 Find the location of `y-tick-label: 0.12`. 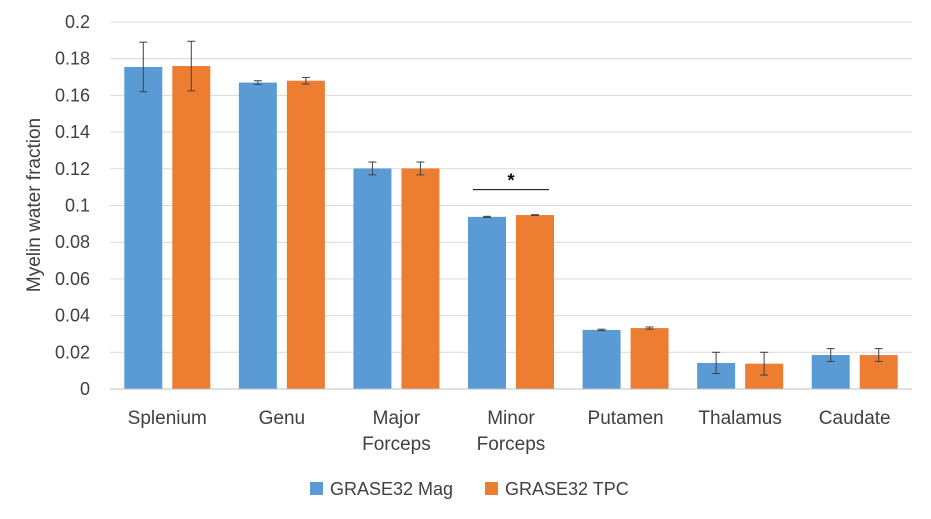

y-tick-label: 0.12 is located at coordinates (72, 169).